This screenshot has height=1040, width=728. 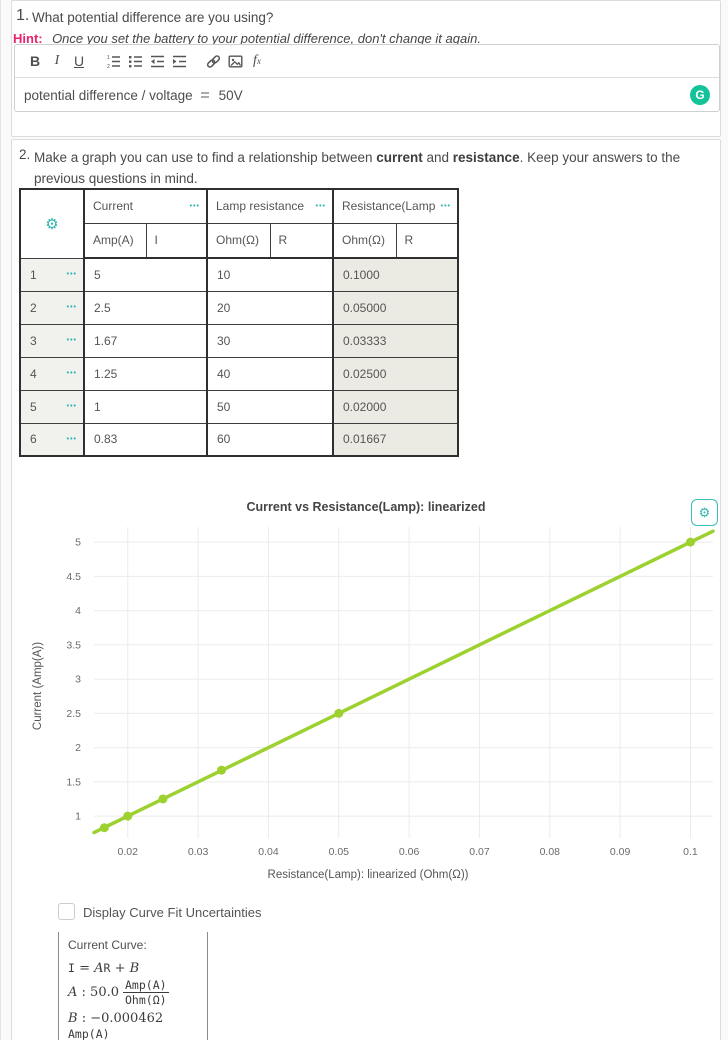 I want to click on x-tick-label: 0.09, so click(x=620, y=852).